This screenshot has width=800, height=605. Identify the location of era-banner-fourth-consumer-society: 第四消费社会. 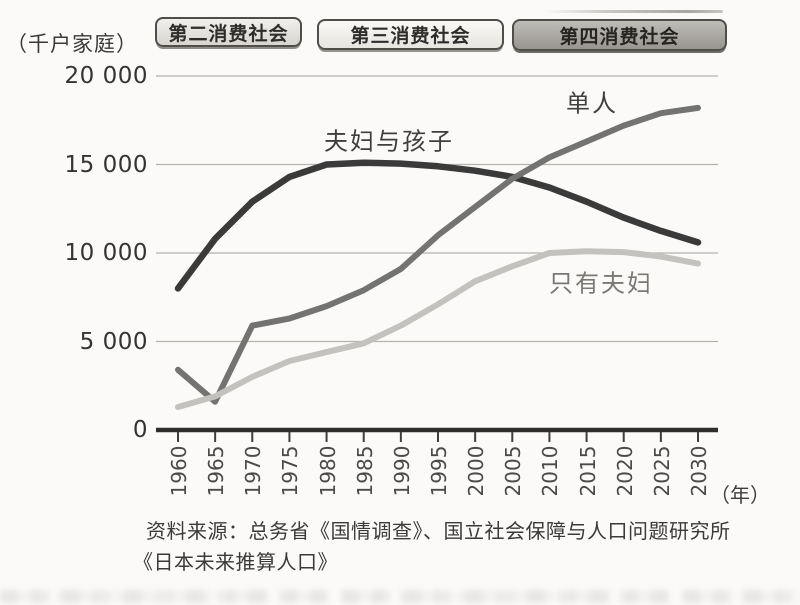
(619, 35).